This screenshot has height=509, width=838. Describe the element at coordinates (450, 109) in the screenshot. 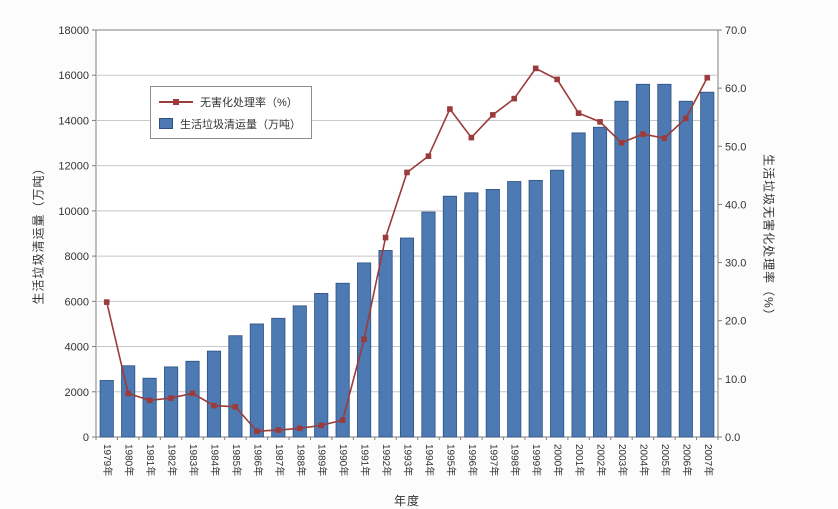

I see `line-marker-1995年` at that location.